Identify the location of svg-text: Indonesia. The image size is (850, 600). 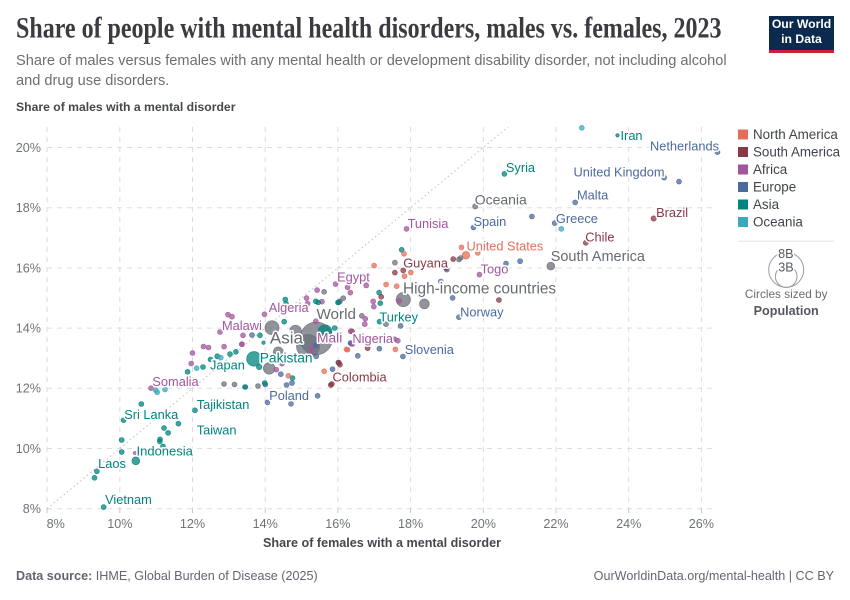
(165, 451).